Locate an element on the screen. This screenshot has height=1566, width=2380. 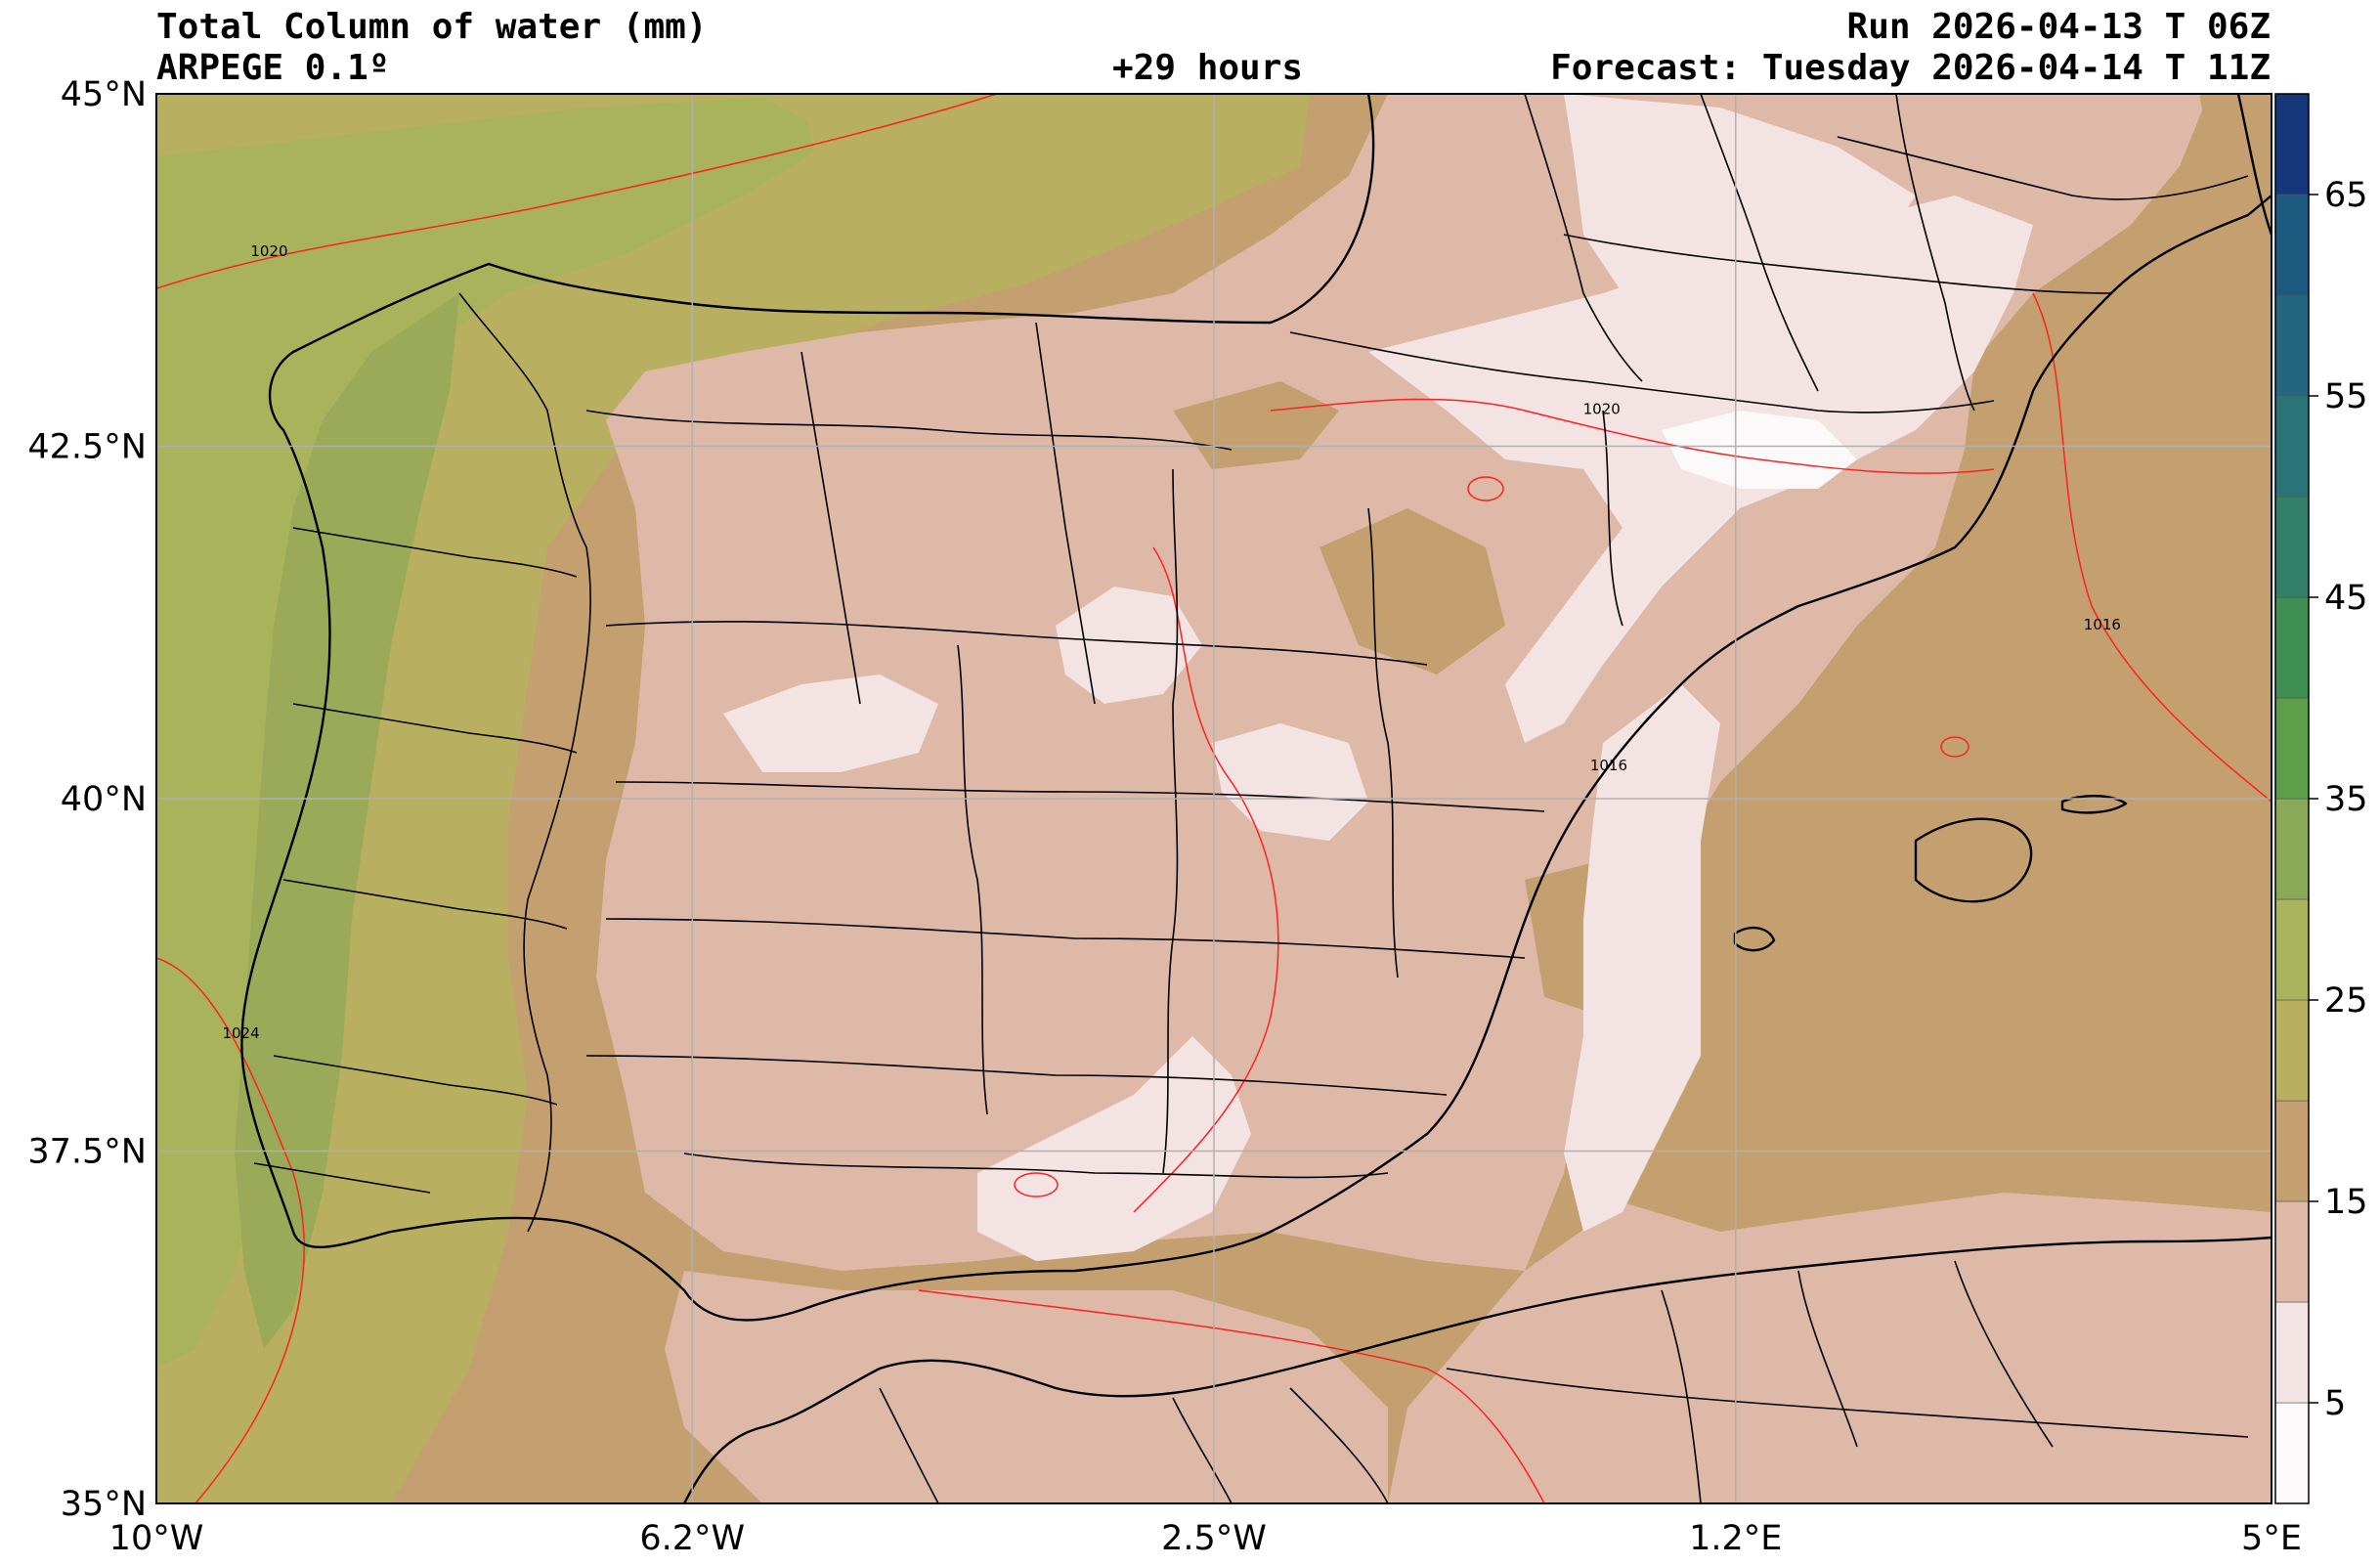
lon-tick-label: 2.5°W is located at coordinates (1214, 1538).